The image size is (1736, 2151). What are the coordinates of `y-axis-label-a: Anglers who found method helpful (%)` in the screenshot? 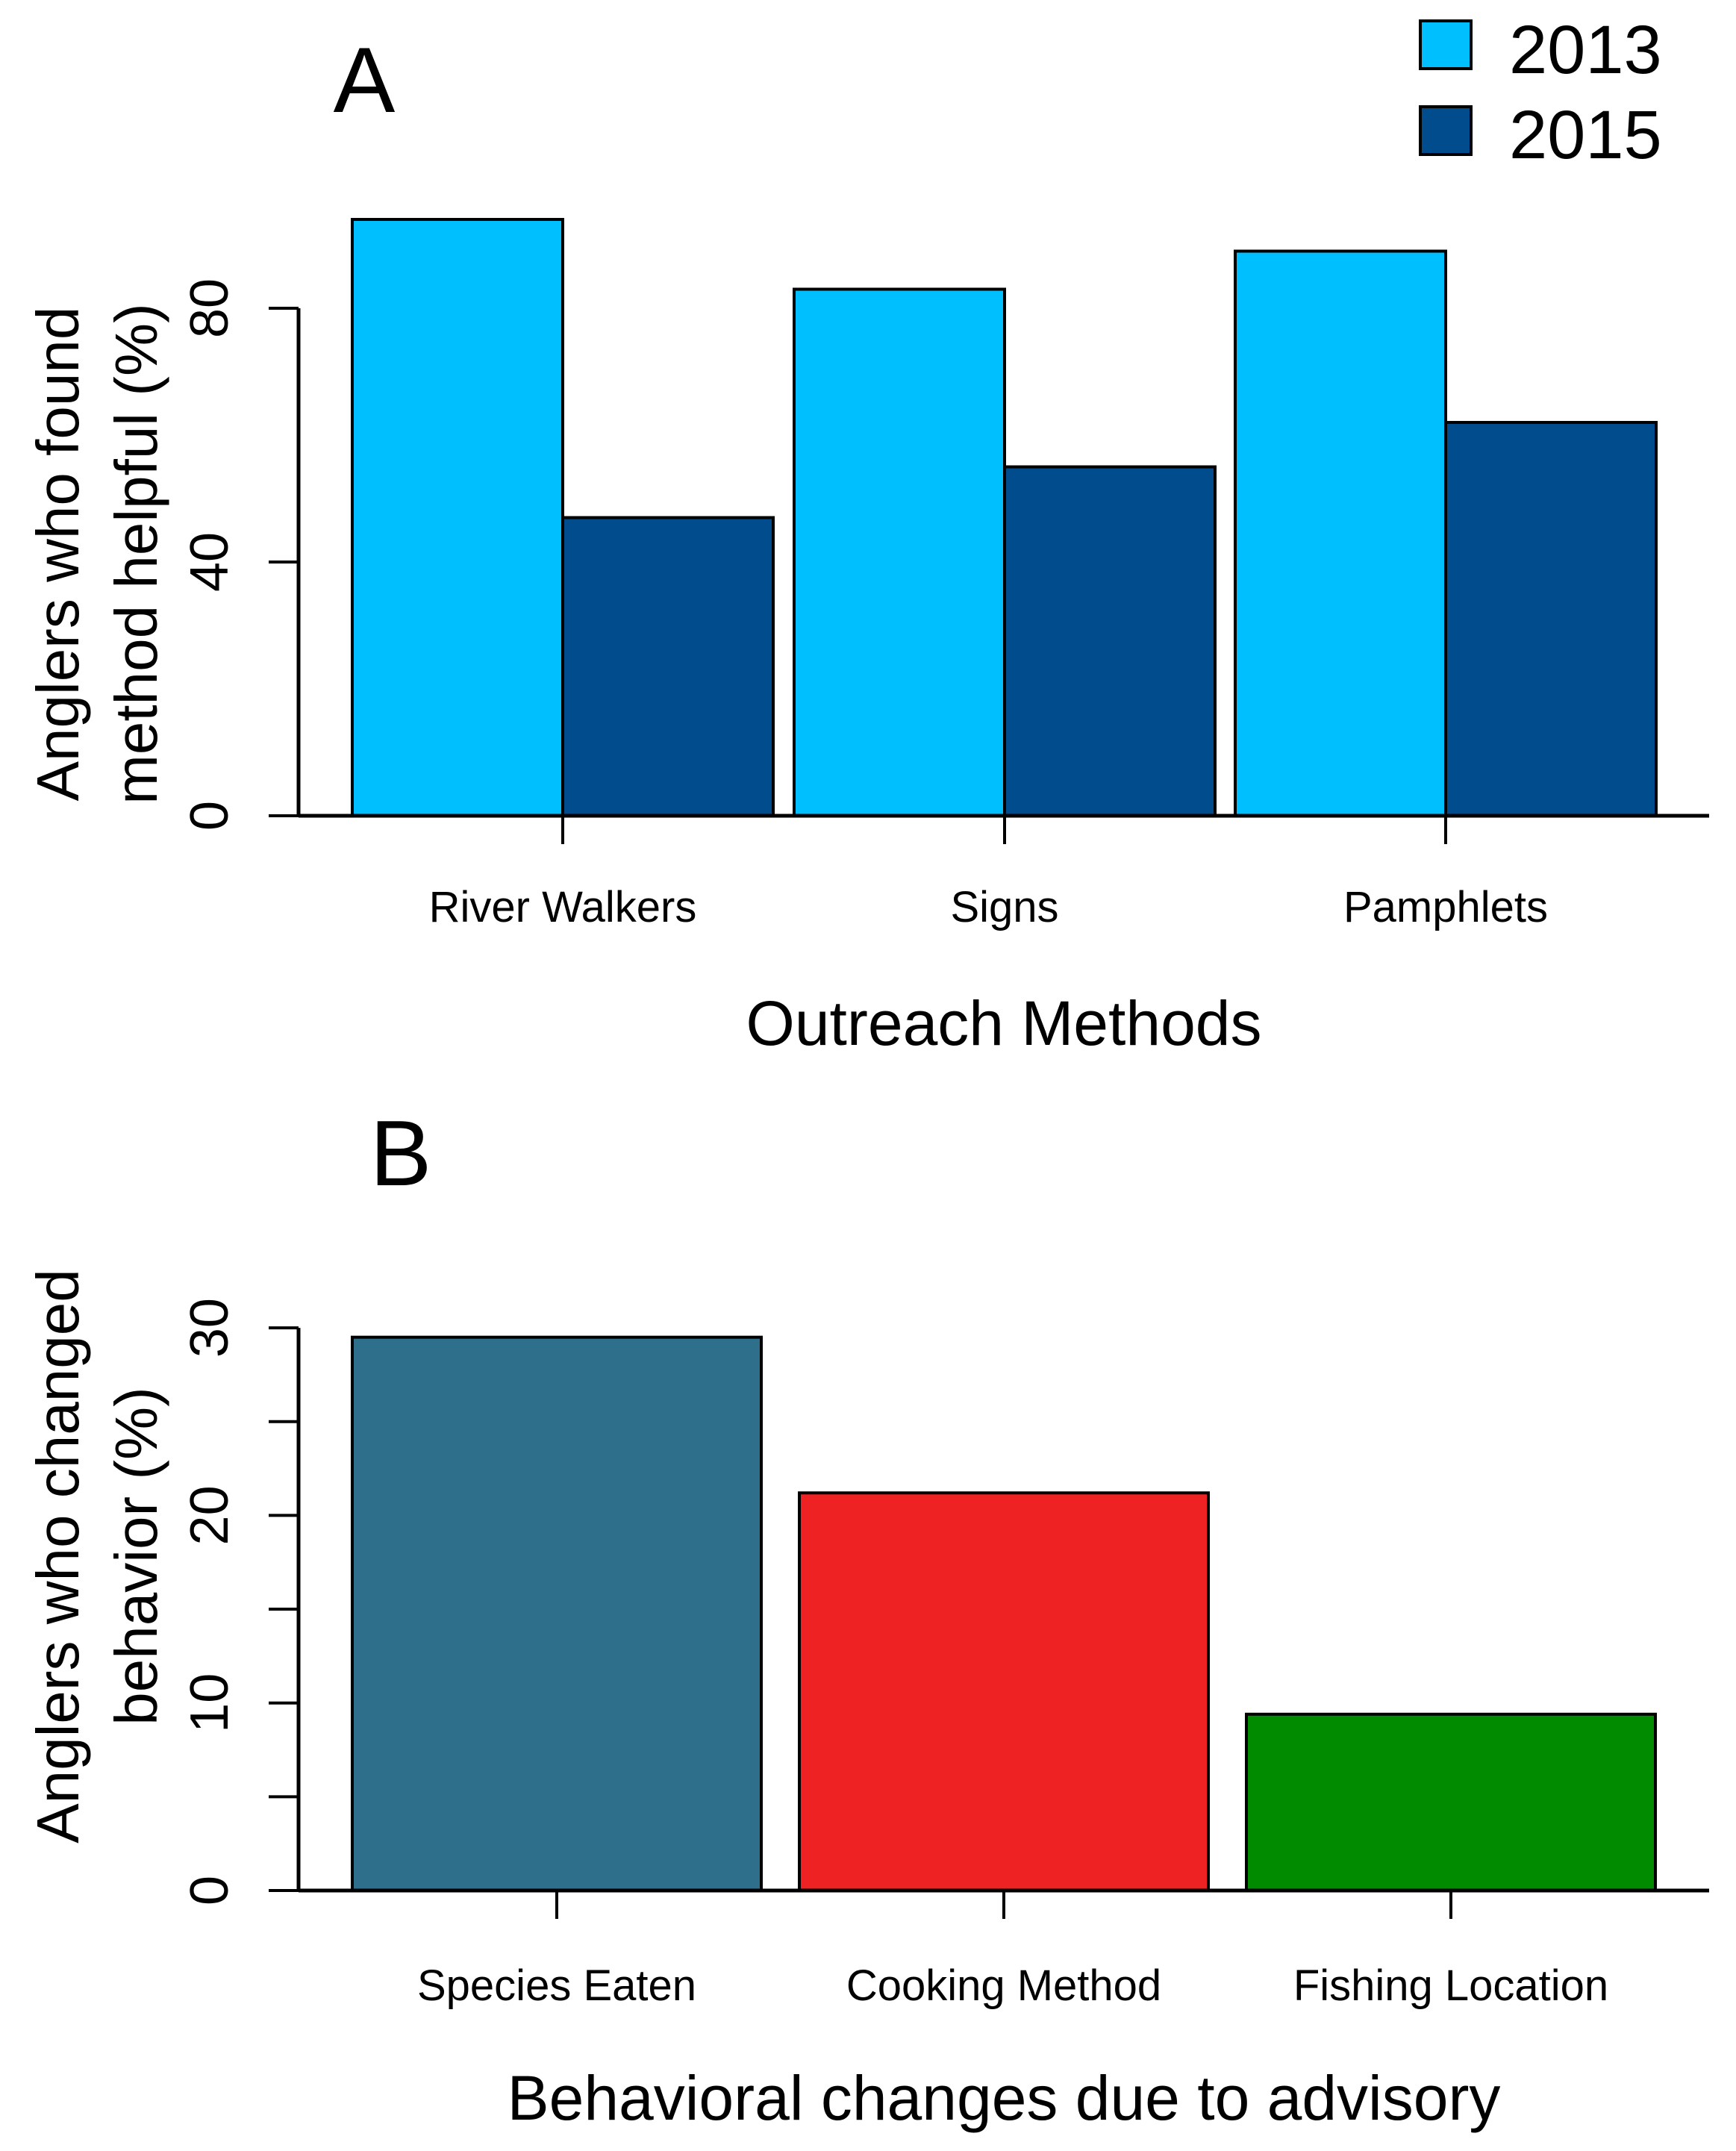 It's located at (97, 553).